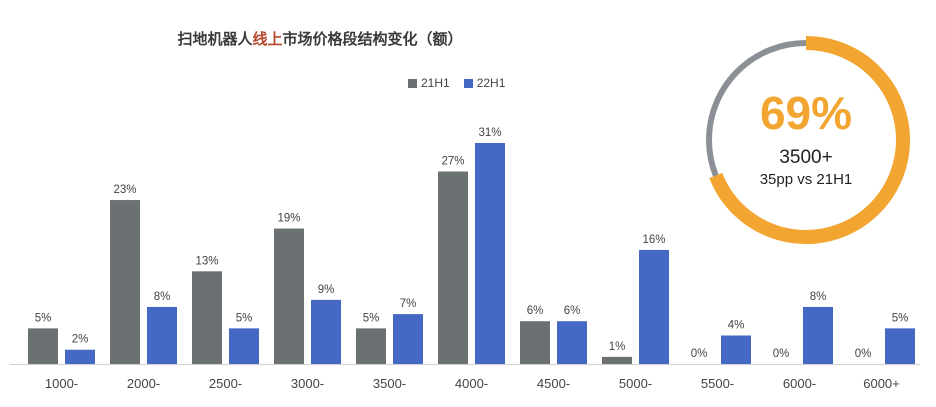  I want to click on ring-progress-arc, so click(806, 140).